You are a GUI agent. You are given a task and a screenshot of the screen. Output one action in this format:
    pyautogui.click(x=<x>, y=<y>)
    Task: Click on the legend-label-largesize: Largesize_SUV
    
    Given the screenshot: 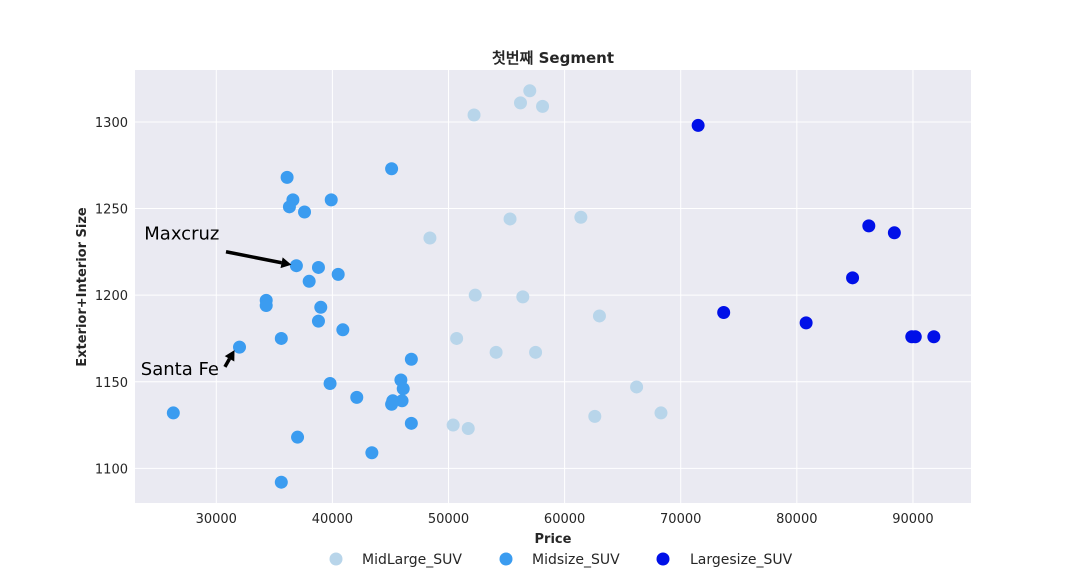 What is the action you would take?
    pyautogui.click(x=741, y=560)
    